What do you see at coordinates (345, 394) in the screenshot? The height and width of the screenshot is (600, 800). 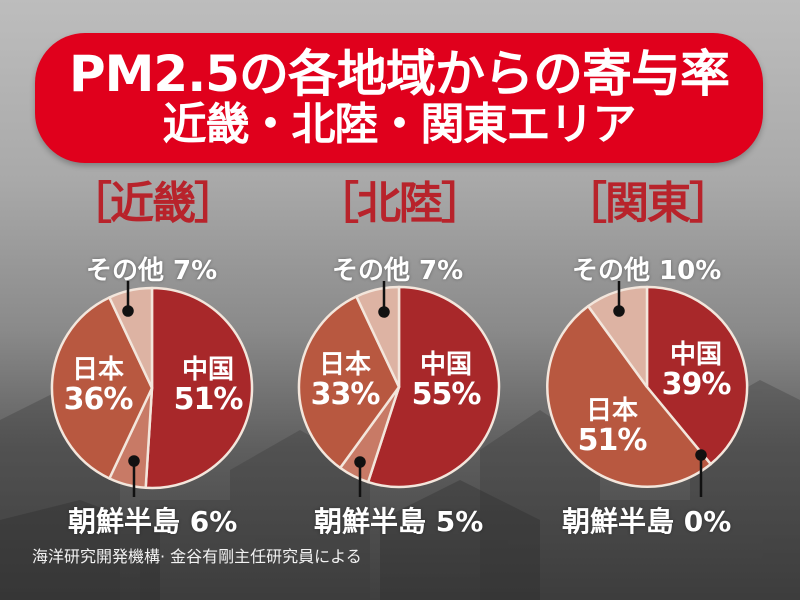 I see `label-japan-pct: 33%` at bounding box center [345, 394].